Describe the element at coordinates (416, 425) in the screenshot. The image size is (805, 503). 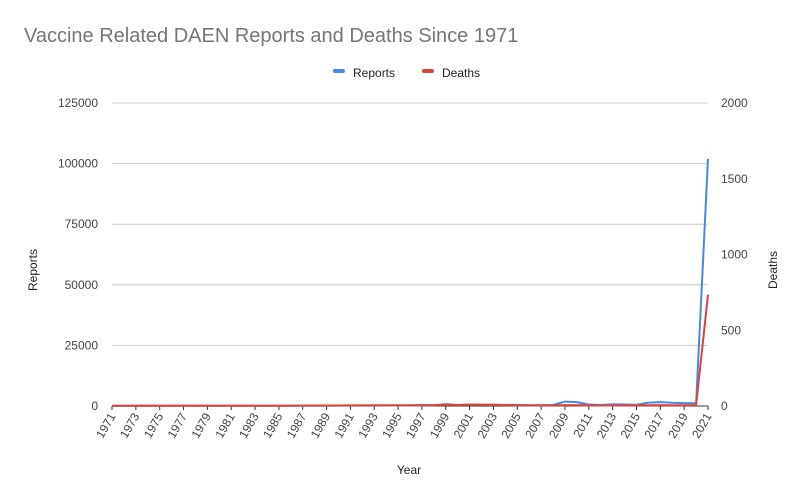
I see `x-tick-label: 1997` at that location.